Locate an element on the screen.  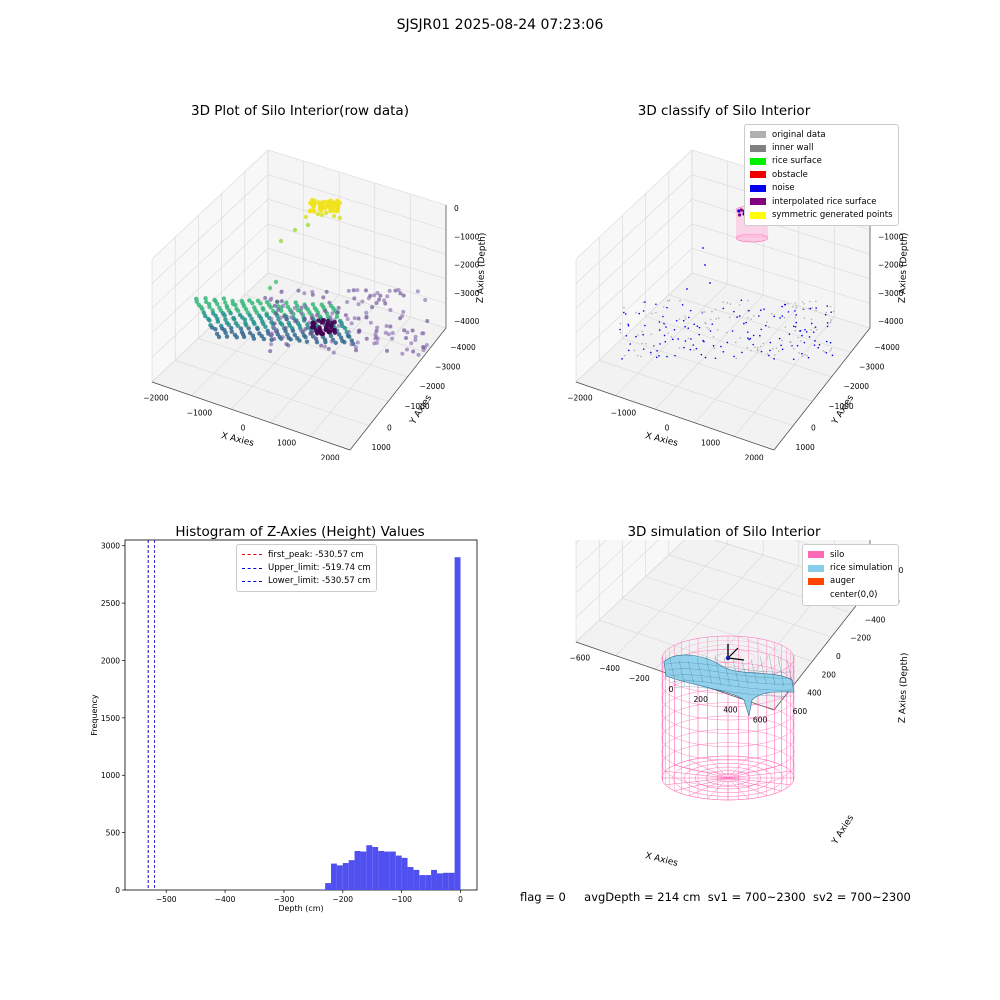
x-tick-label: 1000 is located at coordinates (710, 443).